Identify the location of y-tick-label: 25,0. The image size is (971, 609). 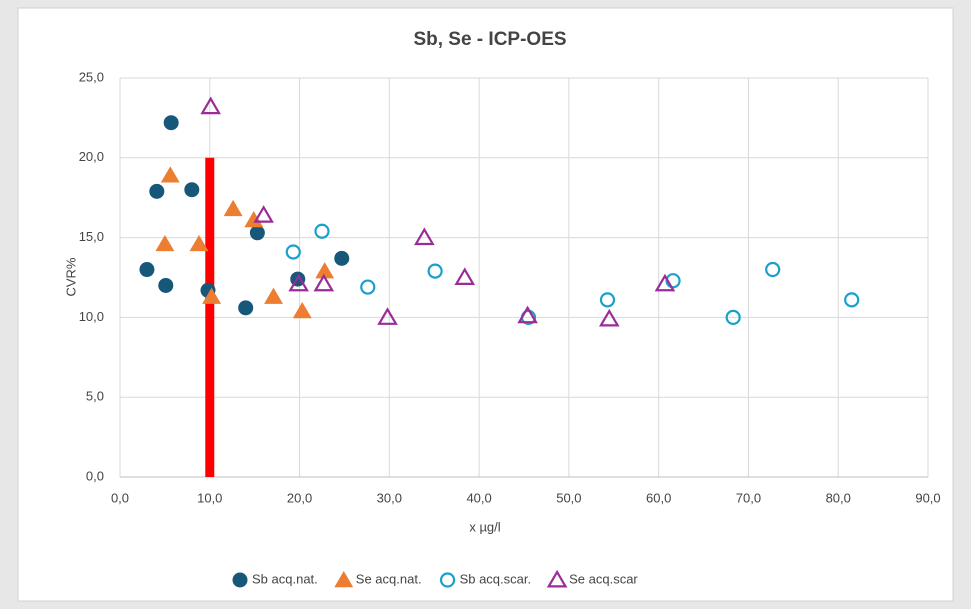
(91, 76).